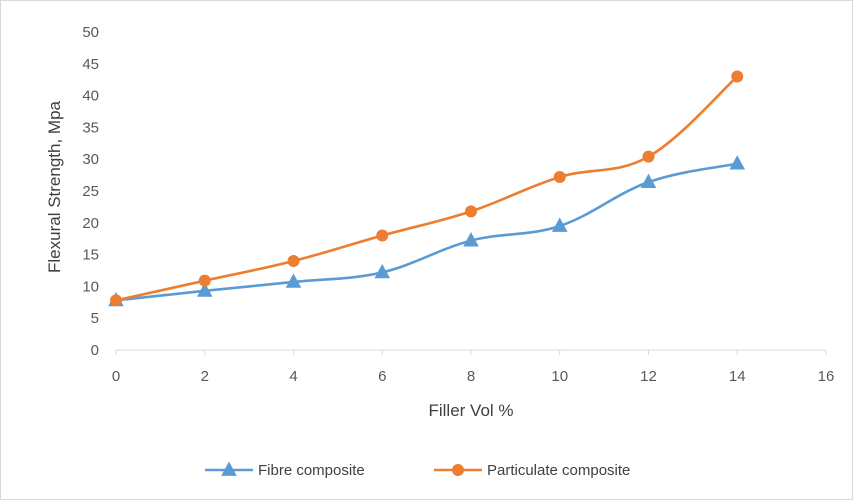  Describe the element at coordinates (95, 318) in the screenshot. I see `y-tick-label: 5` at that location.